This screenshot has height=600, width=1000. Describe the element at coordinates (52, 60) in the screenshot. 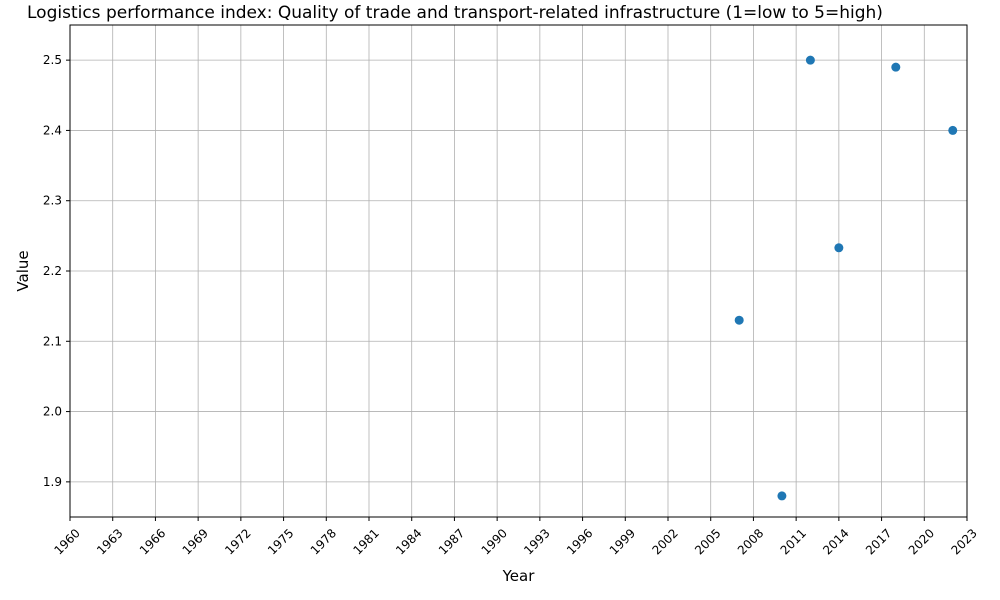

I see `y-tick-label: 2.5` at that location.